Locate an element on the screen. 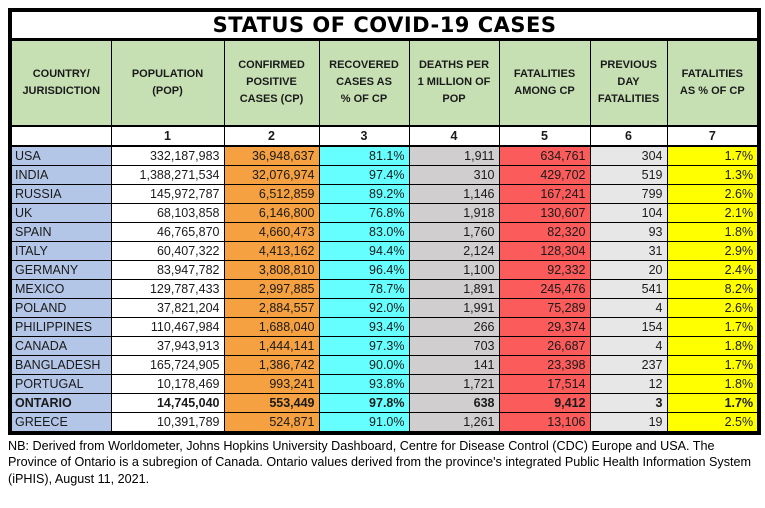 This screenshot has width=765, height=508. value-cell: 82,320 is located at coordinates (544, 231).